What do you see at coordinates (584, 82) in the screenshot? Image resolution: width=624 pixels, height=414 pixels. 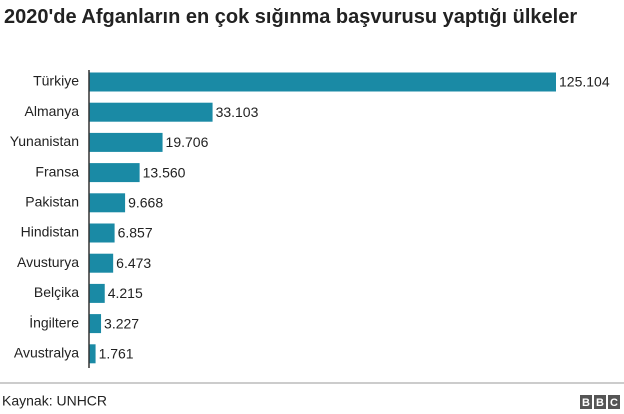 I see `data-label: 125.104` at bounding box center [584, 82].